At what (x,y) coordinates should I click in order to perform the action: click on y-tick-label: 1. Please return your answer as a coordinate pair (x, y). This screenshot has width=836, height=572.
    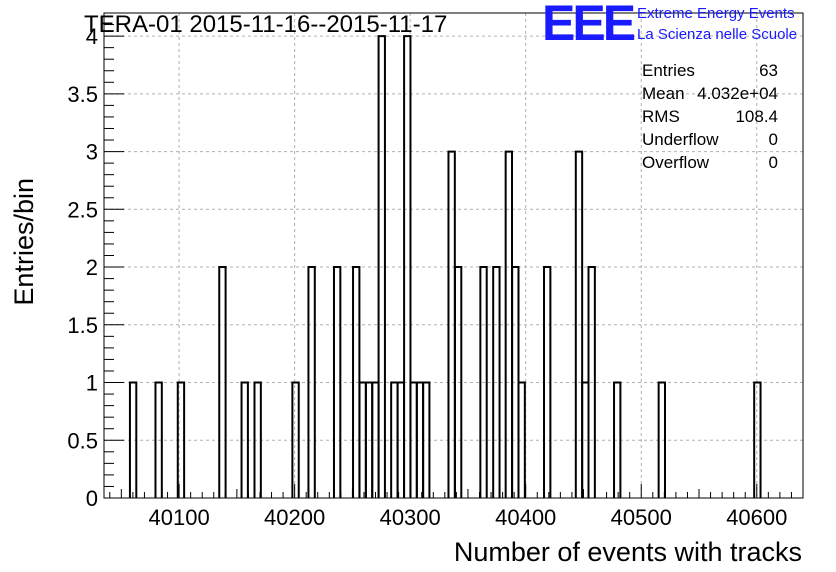
    Looking at the image, I should click on (92, 383).